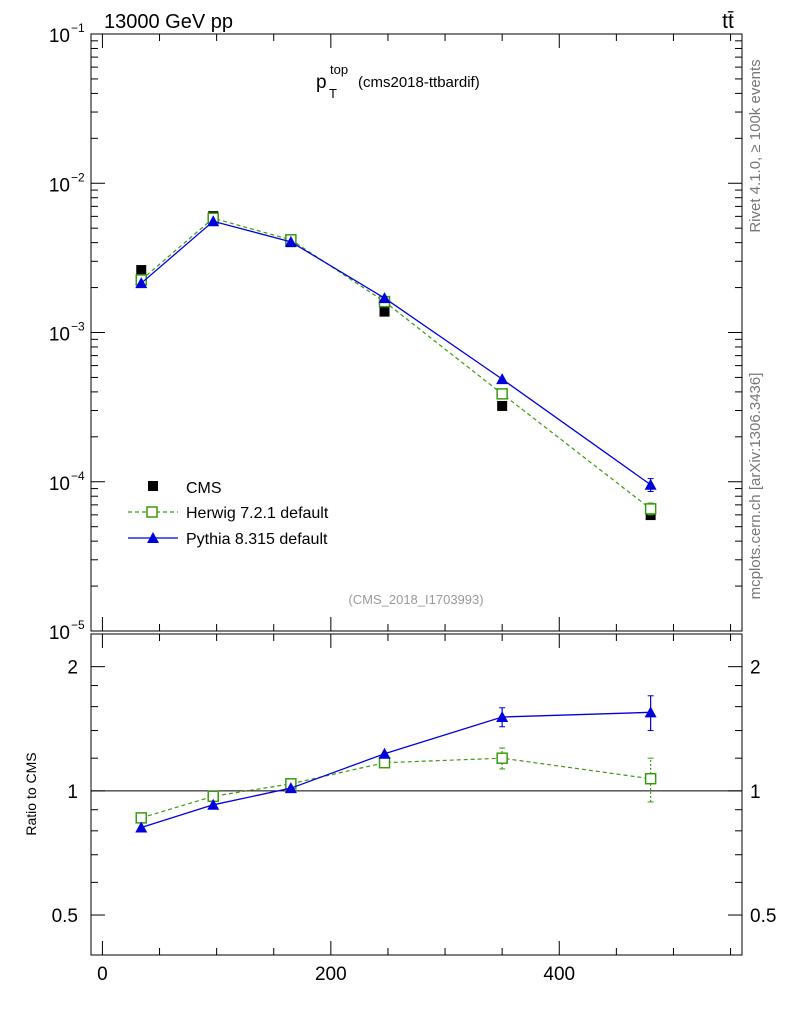 Image resolution: width=786 pixels, height=1024 pixels. What do you see at coordinates (728, 21) in the screenshot?
I see `process-label: tt̄` at bounding box center [728, 21].